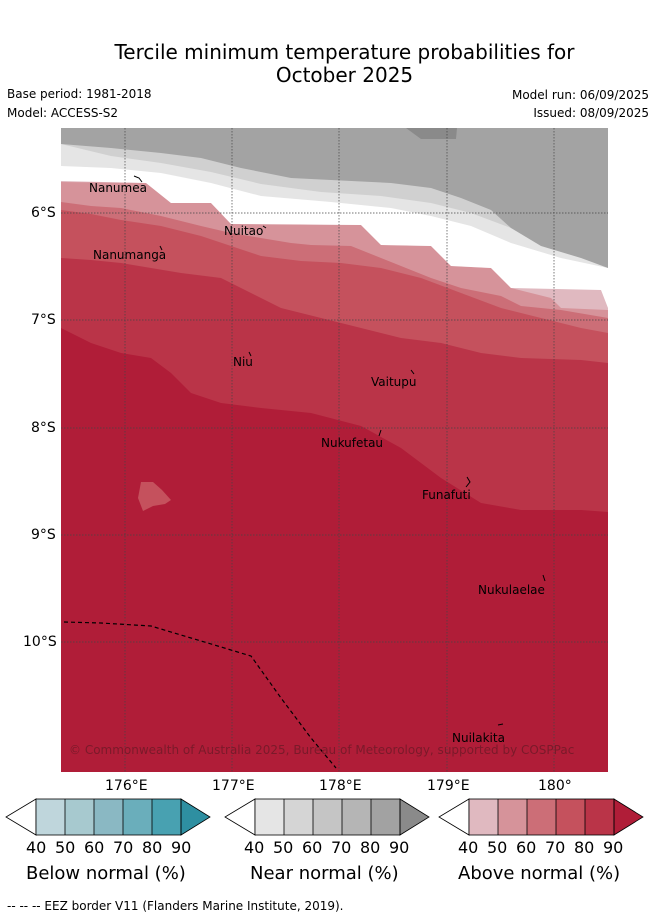 This screenshot has width=655, height=919. Describe the element at coordinates (118, 188) in the screenshot. I see `place-label-nanumea: Nanumea` at that location.